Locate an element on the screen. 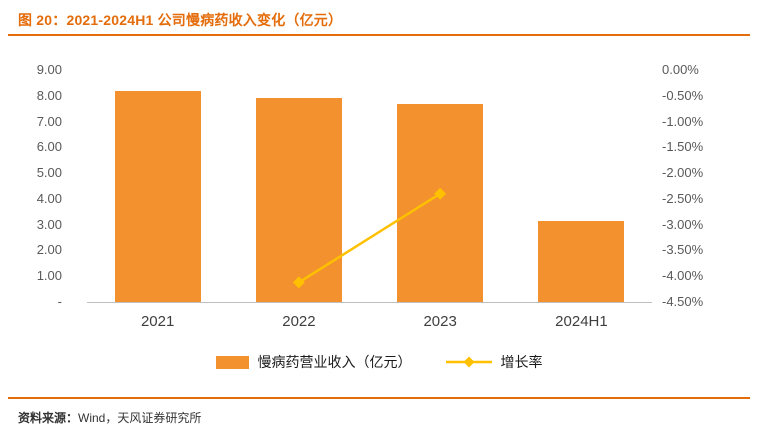 Image resolution: width=758 pixels, height=441 pixels. right-axis-tick-label: -4.00% is located at coordinates (683, 276).